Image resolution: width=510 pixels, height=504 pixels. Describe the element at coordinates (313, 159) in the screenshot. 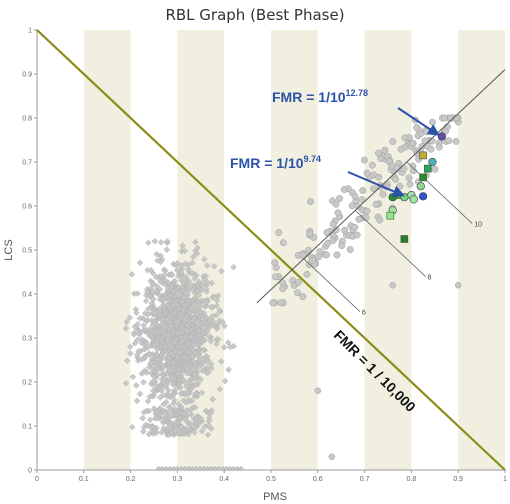

I see `fmr-annotation-2-exponent: 9.74` at that location.